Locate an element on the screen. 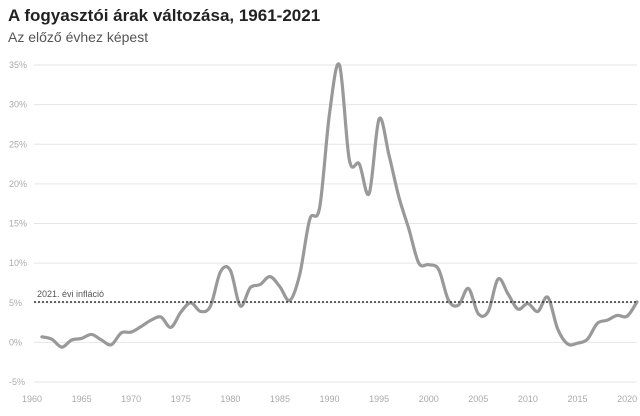  x-tick-label: 2000 is located at coordinates (429, 399).